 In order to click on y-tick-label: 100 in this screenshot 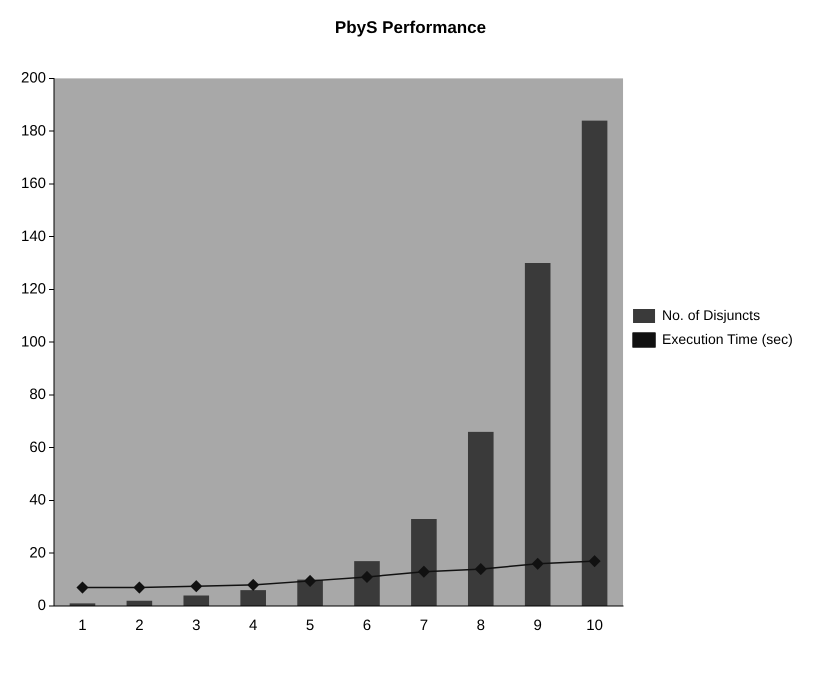, I will do `click(33, 341)`.